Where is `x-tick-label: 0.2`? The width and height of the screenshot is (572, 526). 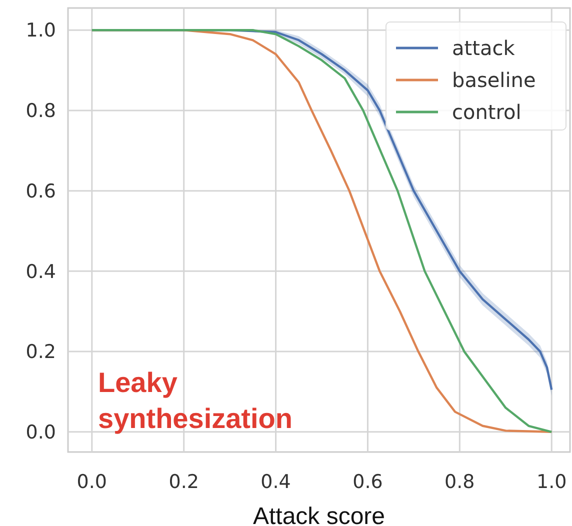
x-tick-label: 0.2 is located at coordinates (183, 482).